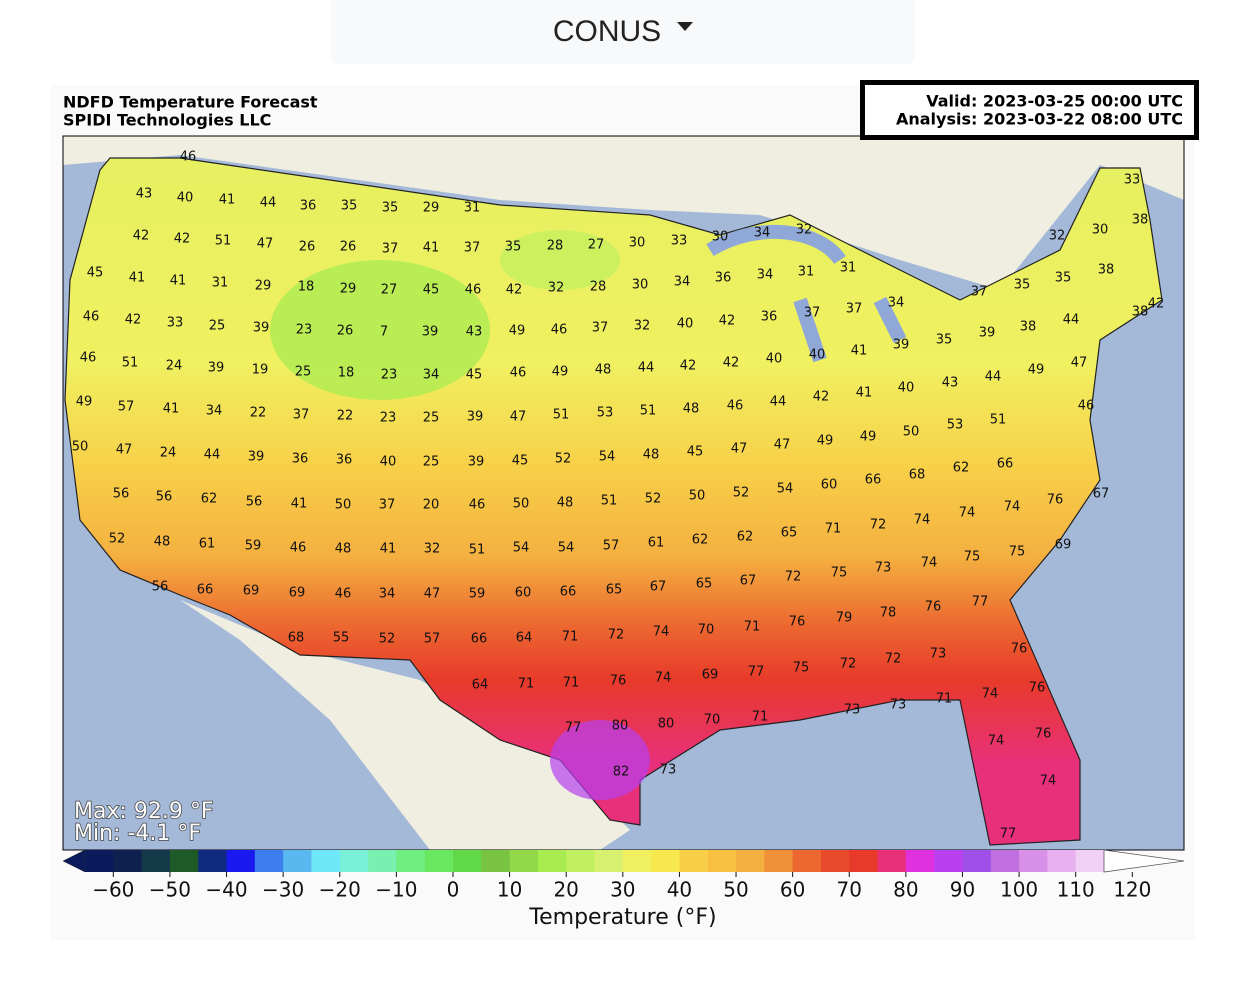 Image resolution: width=1245 pixels, height=989 pixels. Describe the element at coordinates (190, 102) in the screenshot. I see `map-title: NDFD Temperature Forecast` at that location.